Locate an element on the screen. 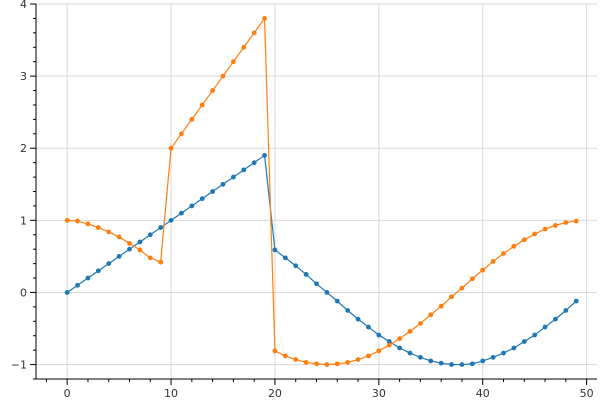 The image size is (600, 404). x-tick-label: 40 is located at coordinates (483, 393).